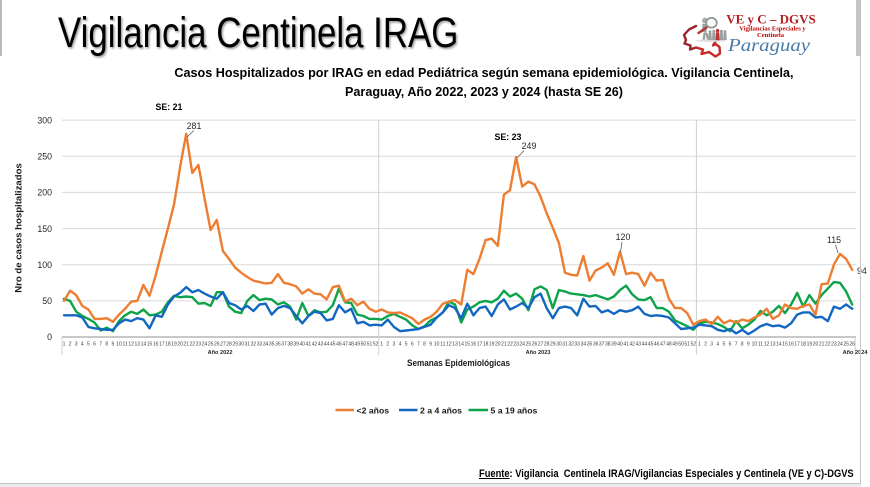  Describe the element at coordinates (687, 344) in the screenshot. I see `svg-text: 51` at that location.